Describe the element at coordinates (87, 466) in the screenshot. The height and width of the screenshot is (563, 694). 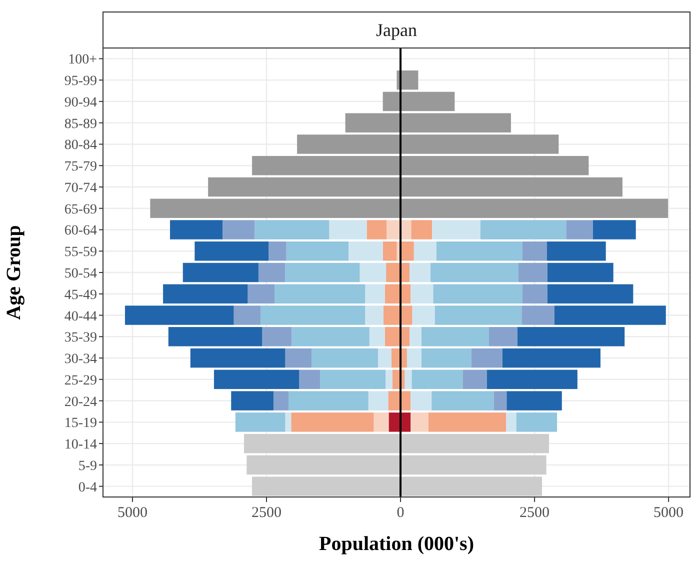
I see `y-tick-label: 5-9` at that location.